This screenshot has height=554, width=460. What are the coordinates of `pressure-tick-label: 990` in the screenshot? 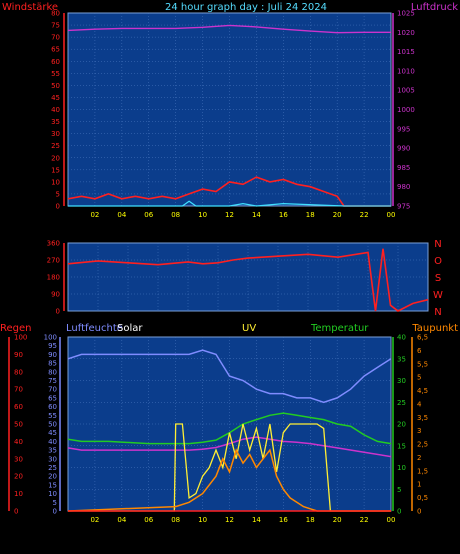 It's located at (403, 149).